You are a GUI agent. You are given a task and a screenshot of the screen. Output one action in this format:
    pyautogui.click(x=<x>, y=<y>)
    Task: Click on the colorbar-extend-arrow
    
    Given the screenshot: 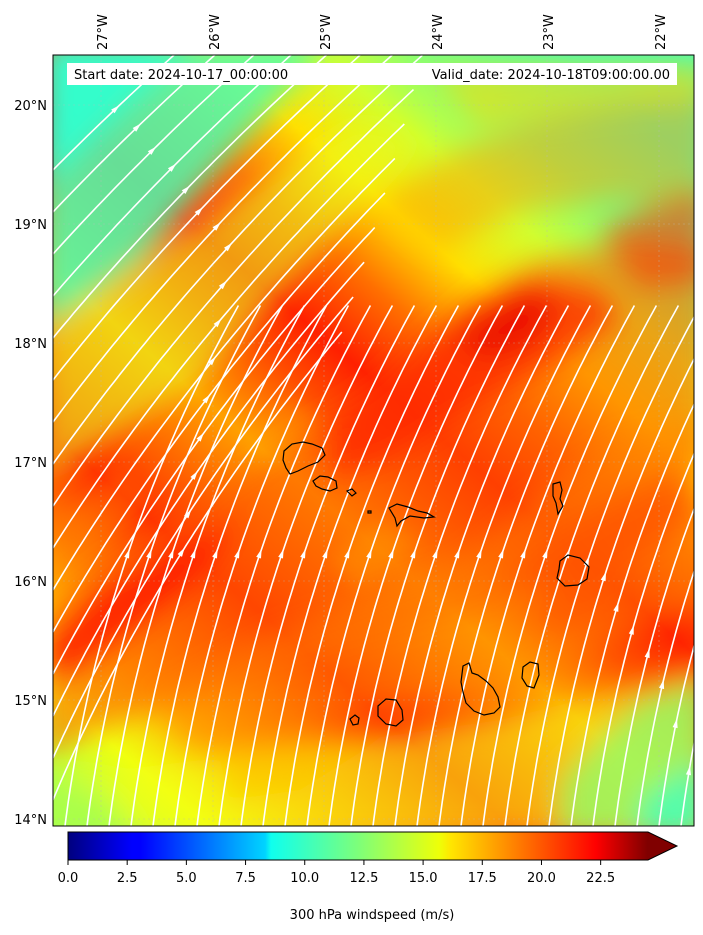 What is the action you would take?
    pyautogui.click(x=662, y=846)
    